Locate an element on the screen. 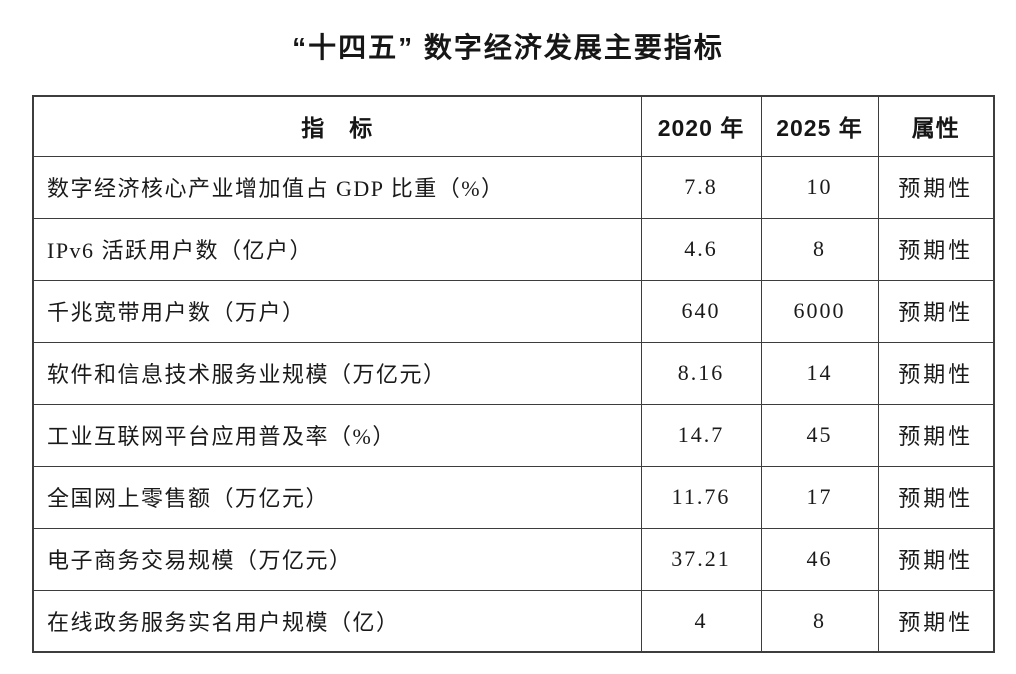 The height and width of the screenshot is (674, 1016). table-row: 工业互联网平台应用普及率（%） 14.7 45 预期性 is located at coordinates (513, 435).